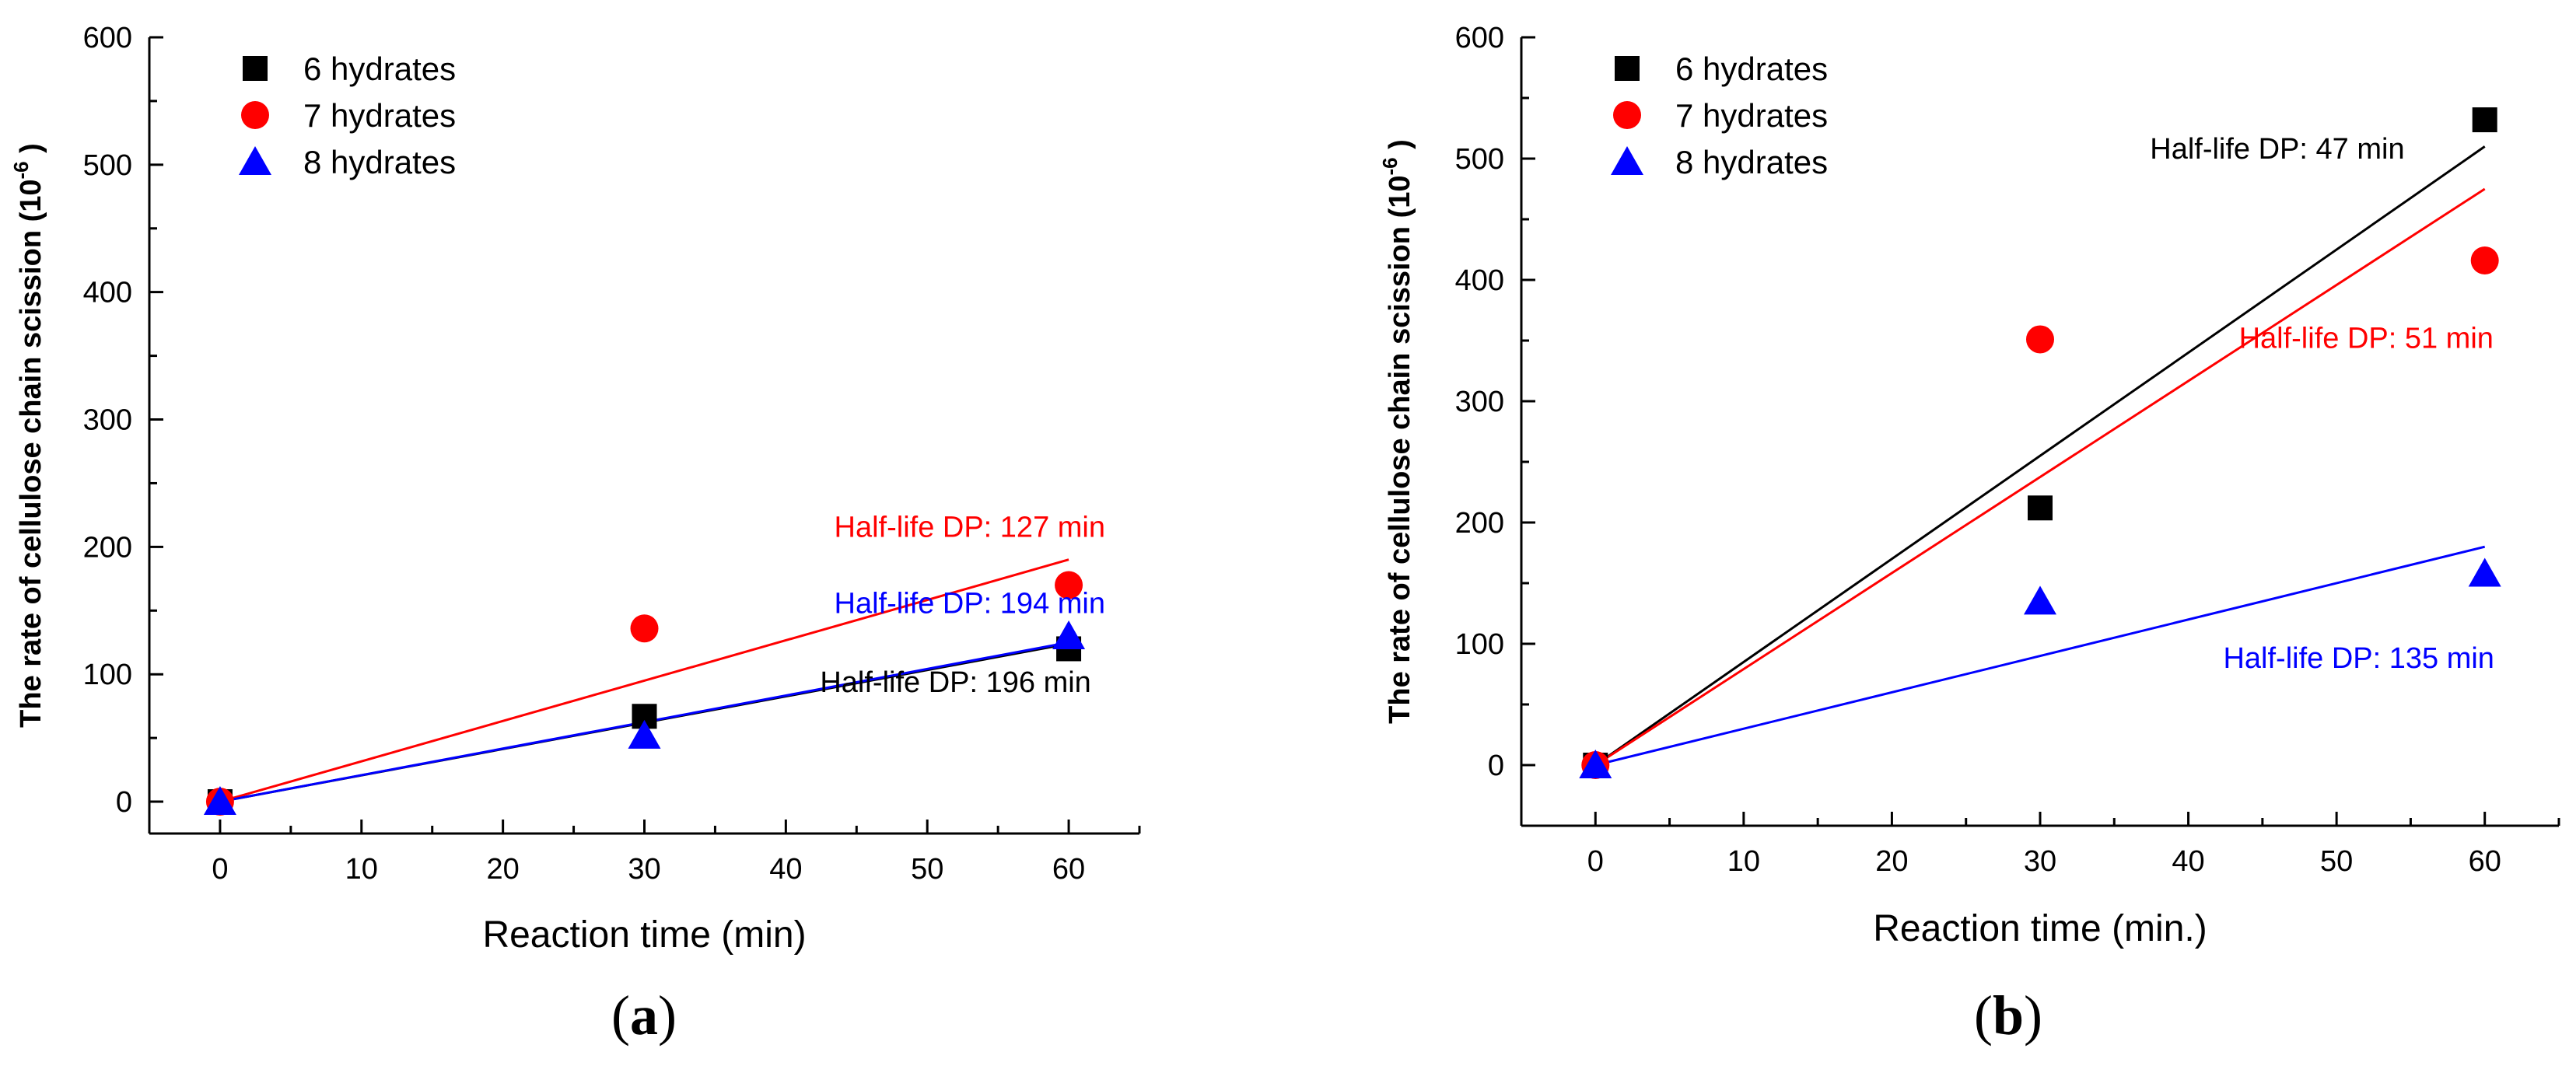  Describe the element at coordinates (2359, 658) in the screenshot. I see `half-life-annotation: Half-life DP: 135 min` at that location.